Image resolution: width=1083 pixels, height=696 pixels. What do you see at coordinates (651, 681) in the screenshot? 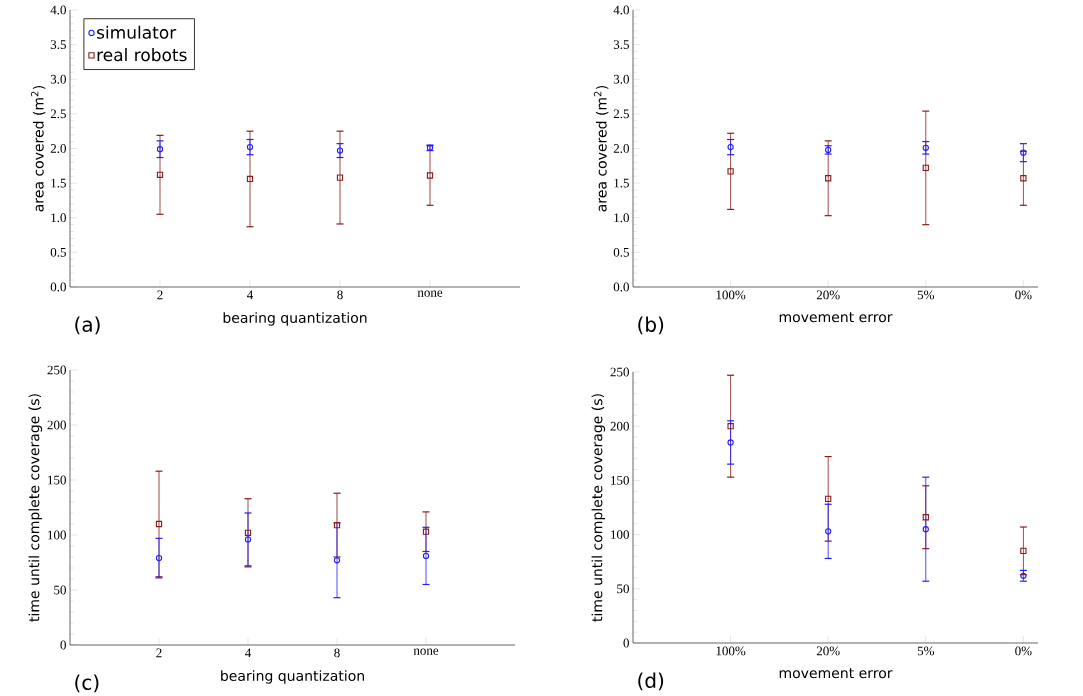
I see `text: (d)` at bounding box center [651, 681].